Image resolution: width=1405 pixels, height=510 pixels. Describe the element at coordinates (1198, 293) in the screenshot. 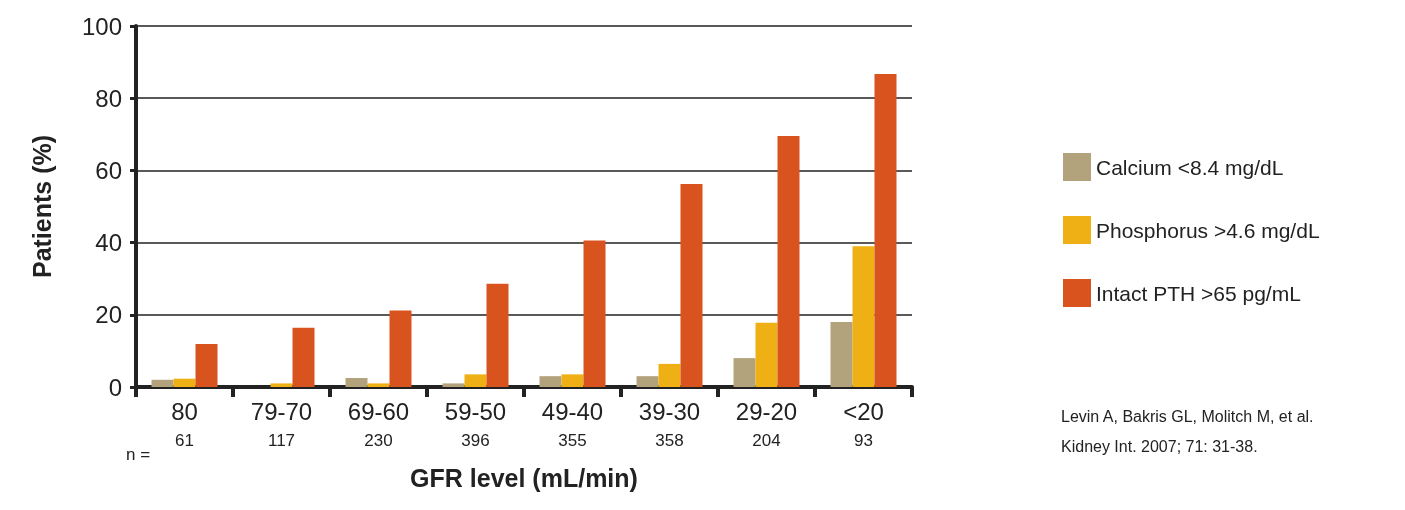

I see `legend-label: Intact PTH >65 pg/mL` at that location.